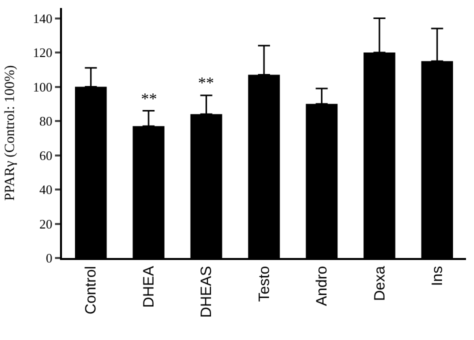 The height and width of the screenshot is (340, 474). I want to click on y-tick-label: 60, so click(45, 155).